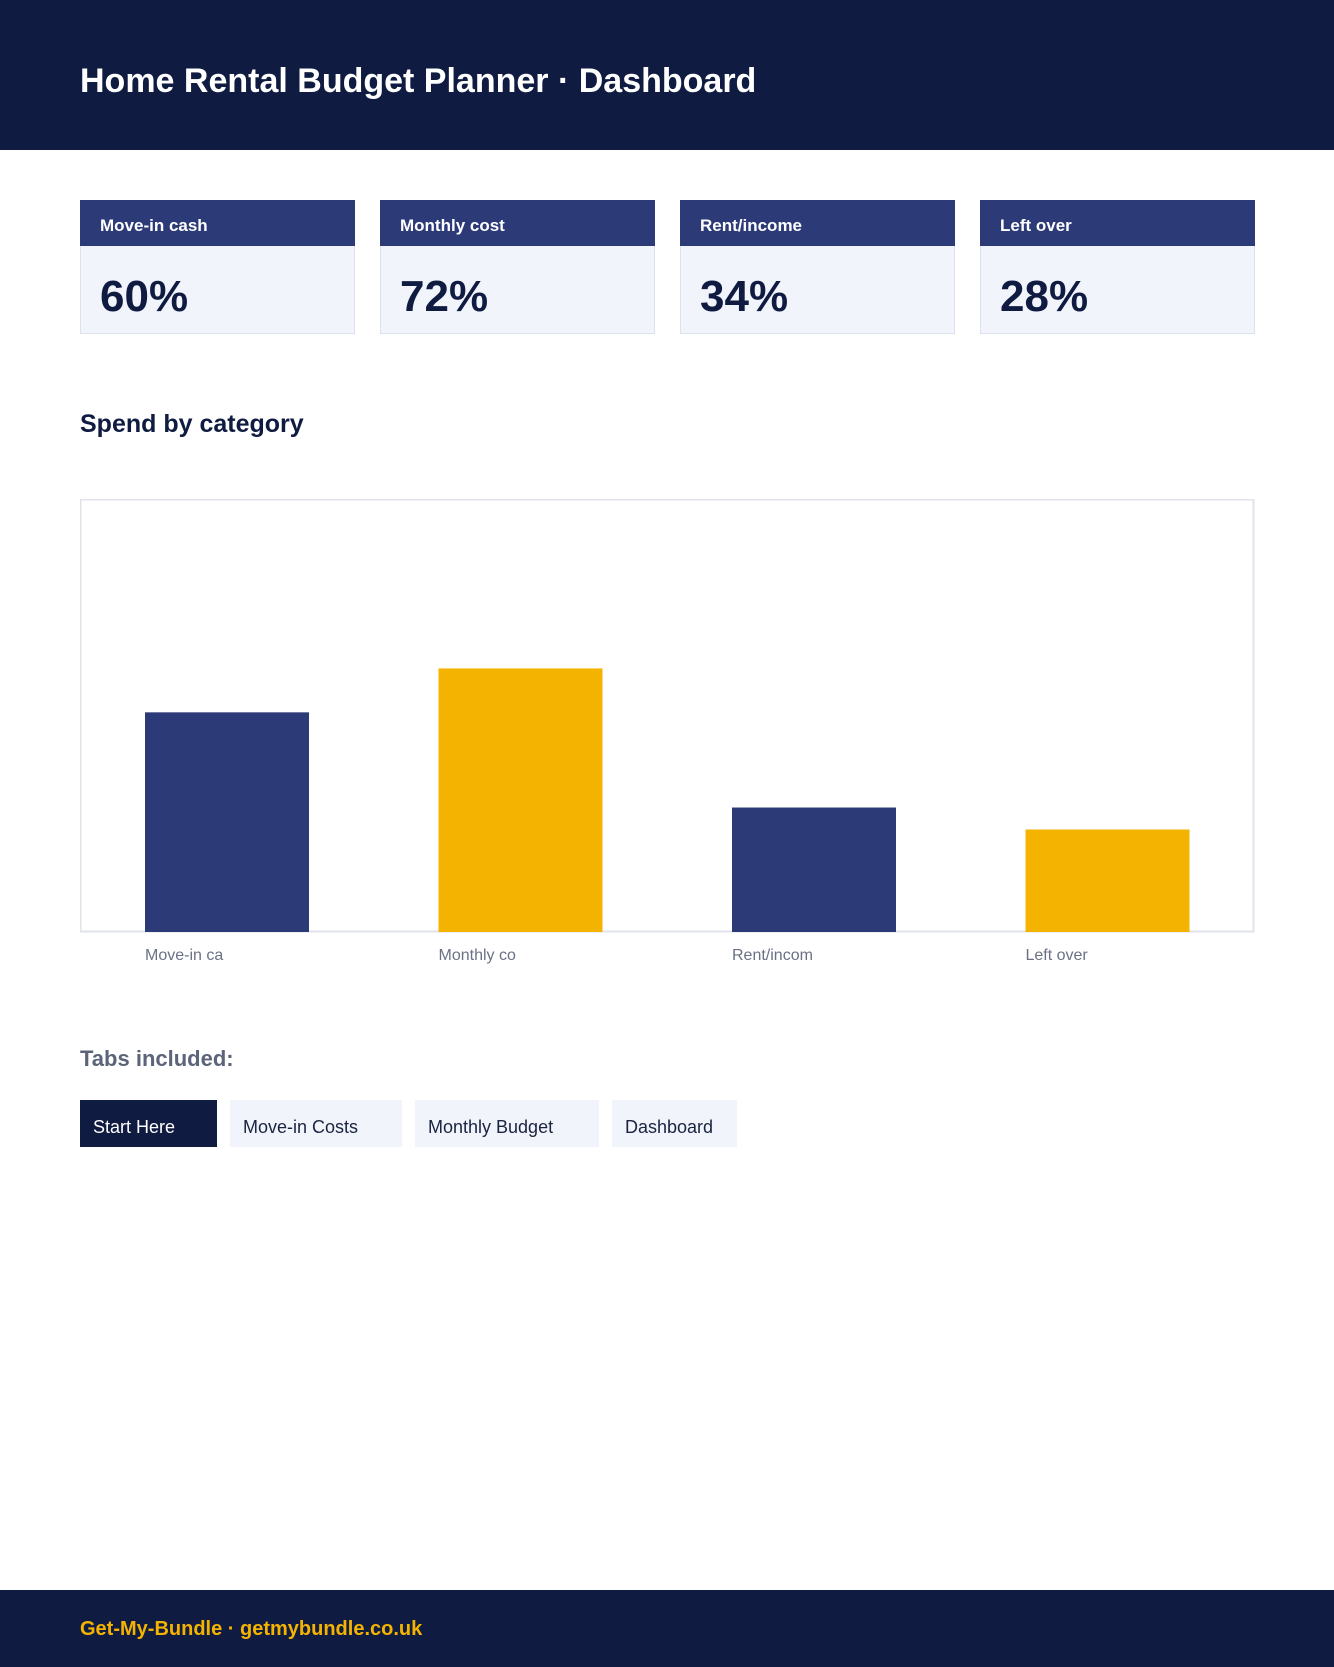  What do you see at coordinates (1117, 223) in the screenshot?
I see `kpi-card-label: Left over` at bounding box center [1117, 223].